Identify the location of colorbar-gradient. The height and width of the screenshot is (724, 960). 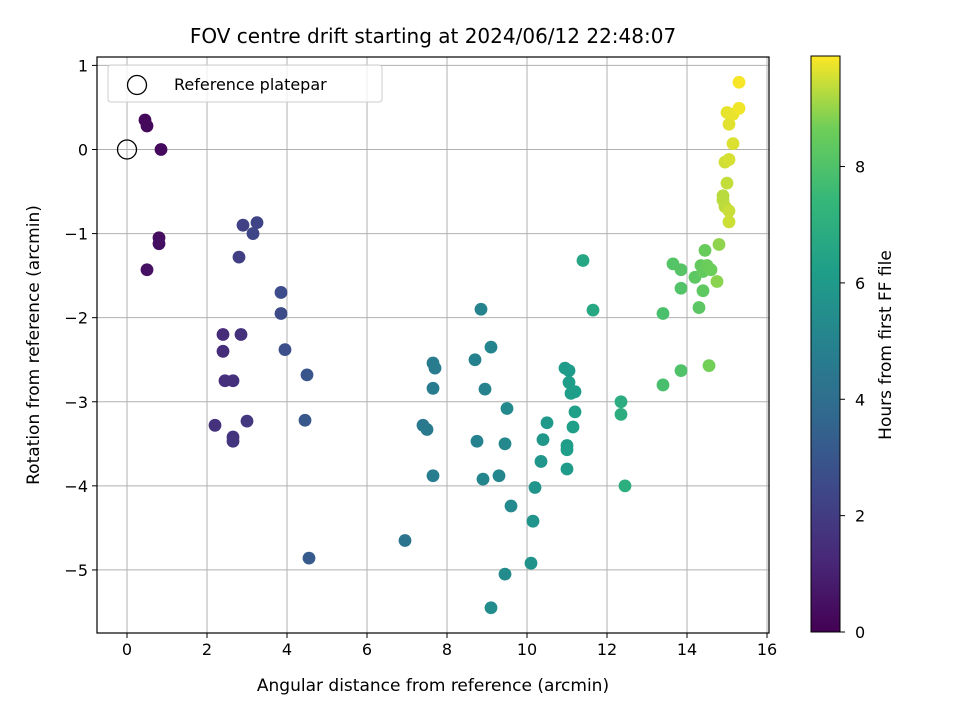
(825, 344).